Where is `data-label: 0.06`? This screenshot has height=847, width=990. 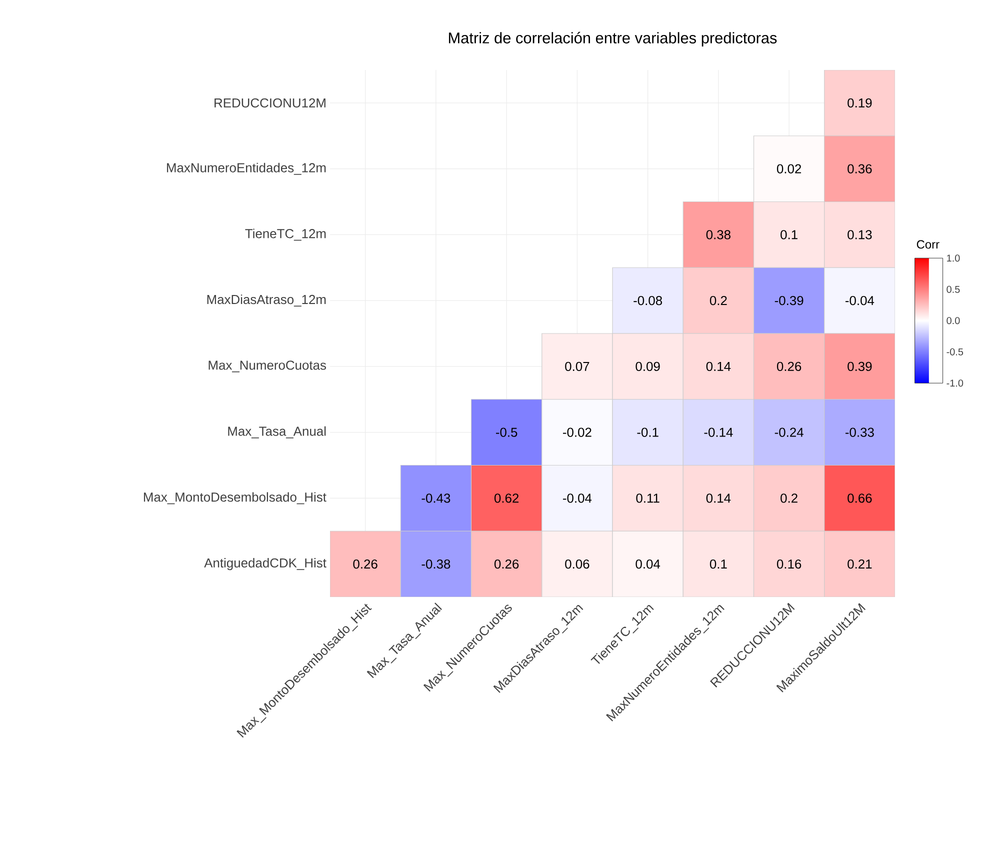
data-label: 0.06 is located at coordinates (577, 564).